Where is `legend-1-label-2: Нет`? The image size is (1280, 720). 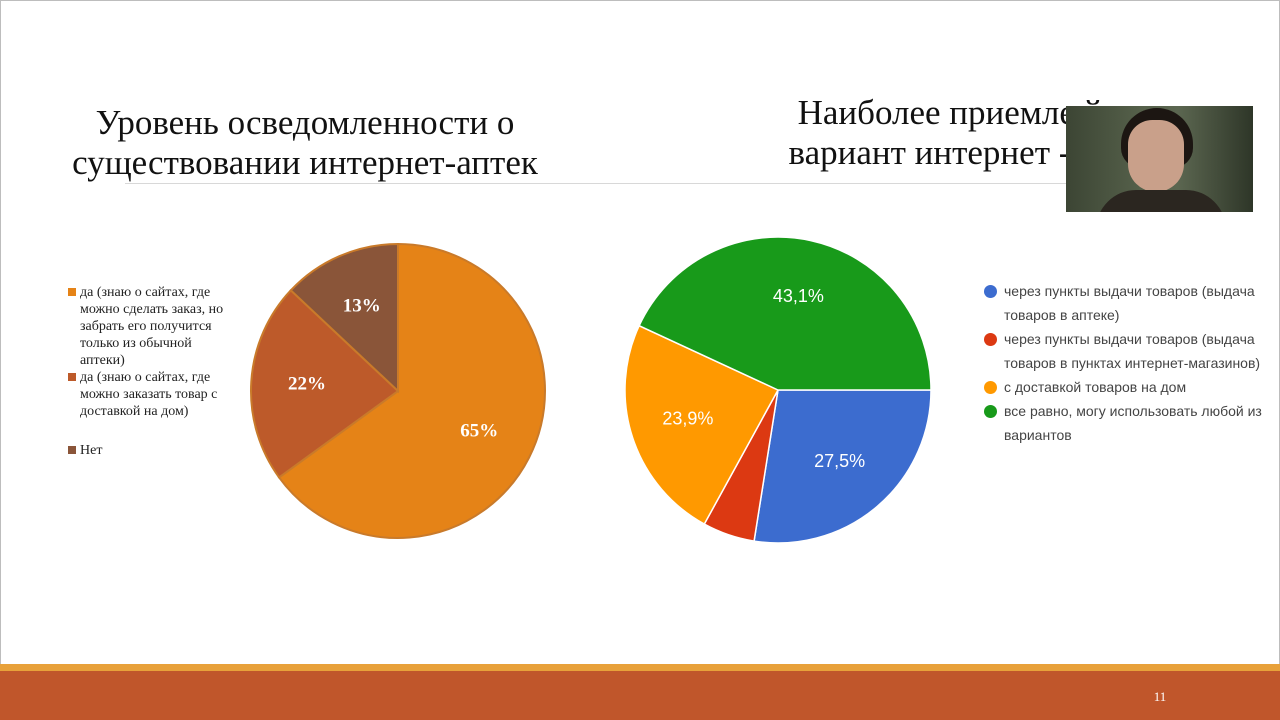
legend-1-label-2: Нет is located at coordinates (91, 450).